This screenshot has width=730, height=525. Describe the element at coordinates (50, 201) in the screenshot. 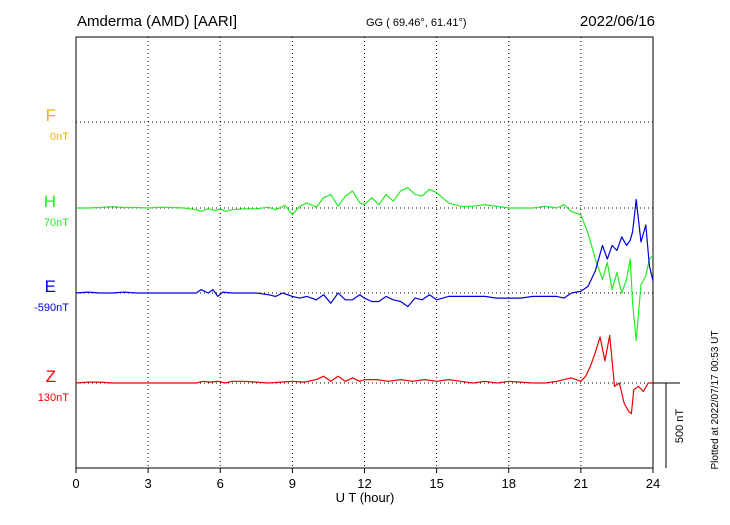

I see `channel-label-H: H` at that location.